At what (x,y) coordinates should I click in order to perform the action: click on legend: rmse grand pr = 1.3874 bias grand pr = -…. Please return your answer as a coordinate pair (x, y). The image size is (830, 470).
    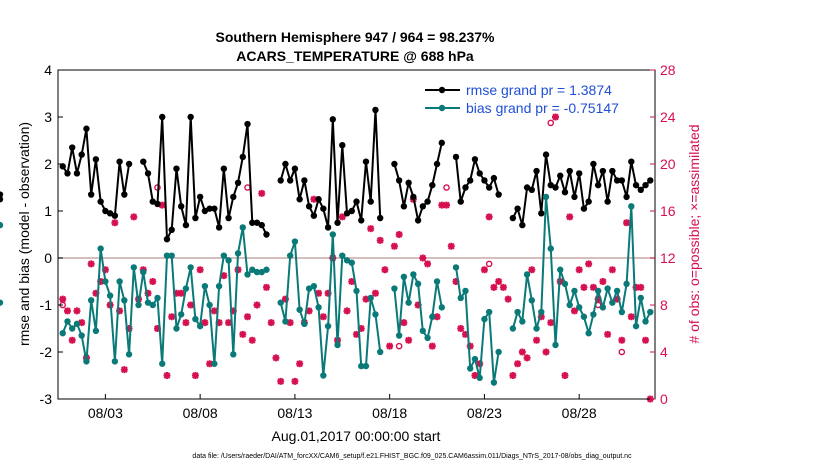
    Looking at the image, I should click on (522, 99).